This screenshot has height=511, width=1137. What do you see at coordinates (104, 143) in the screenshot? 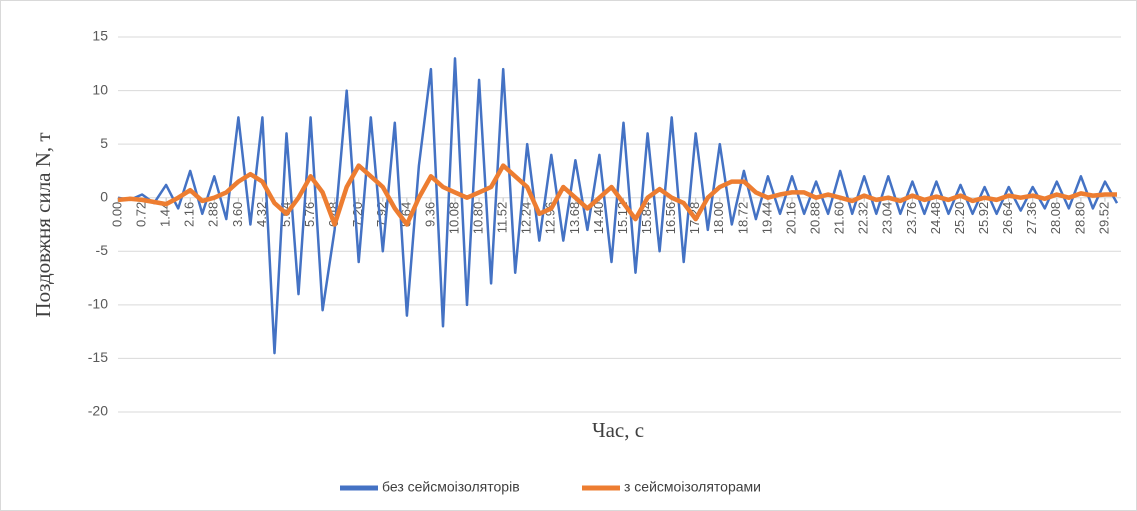
I see `y-tick-label: 5` at bounding box center [104, 143].